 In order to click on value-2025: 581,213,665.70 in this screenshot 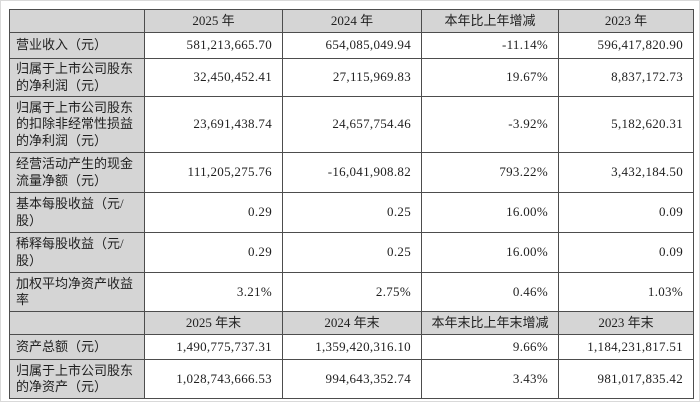, I will do `click(213, 45)`.